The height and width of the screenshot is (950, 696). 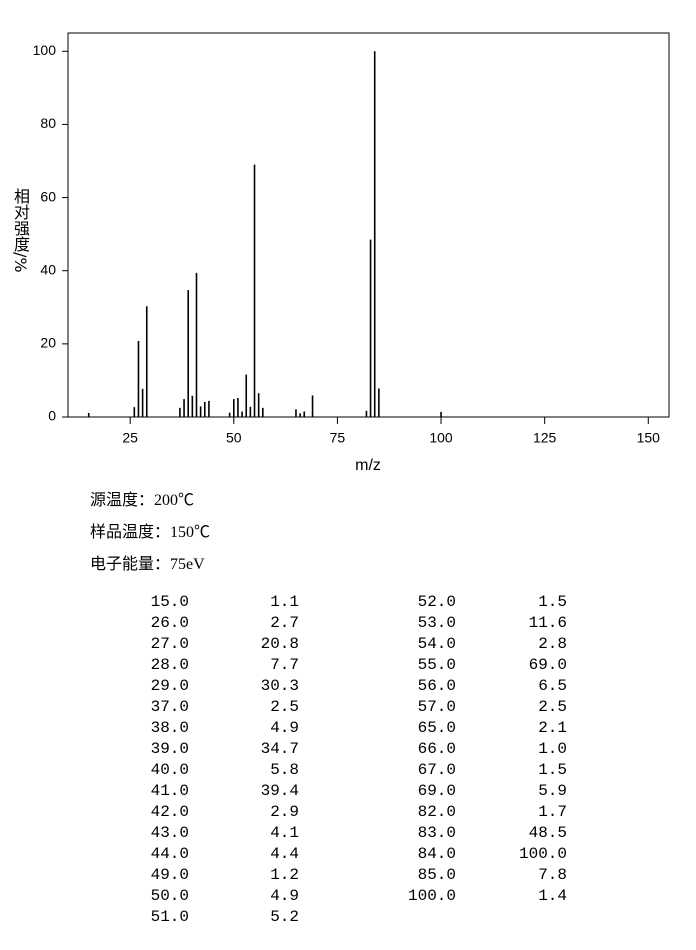 What do you see at coordinates (45, 50) in the screenshot?
I see `y-tick-label: 100` at bounding box center [45, 50].